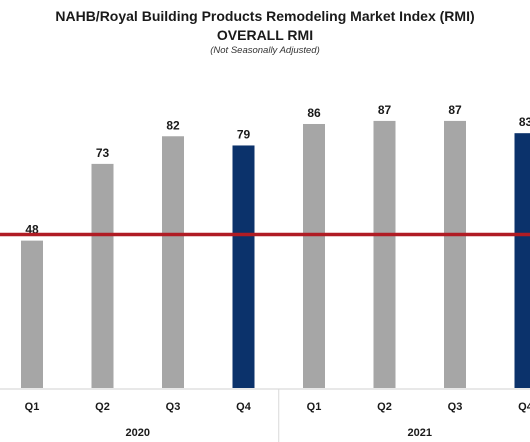 Image resolution: width=530 pixels, height=442 pixels. I want to click on chart-note: (Not Seasonally Adjusted), so click(265, 50).